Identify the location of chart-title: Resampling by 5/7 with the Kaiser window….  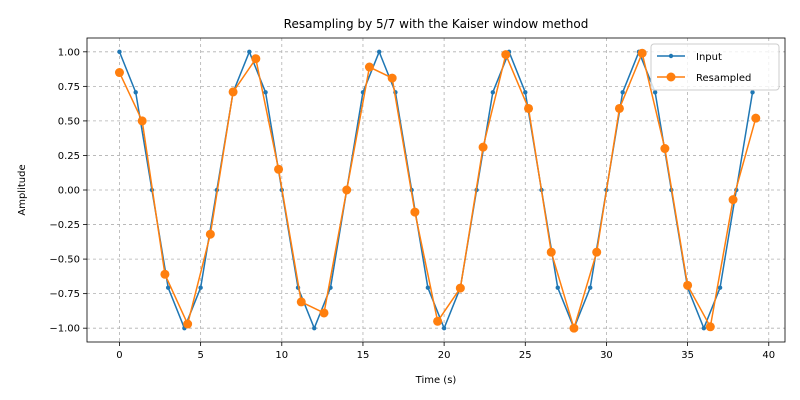
(436, 24).